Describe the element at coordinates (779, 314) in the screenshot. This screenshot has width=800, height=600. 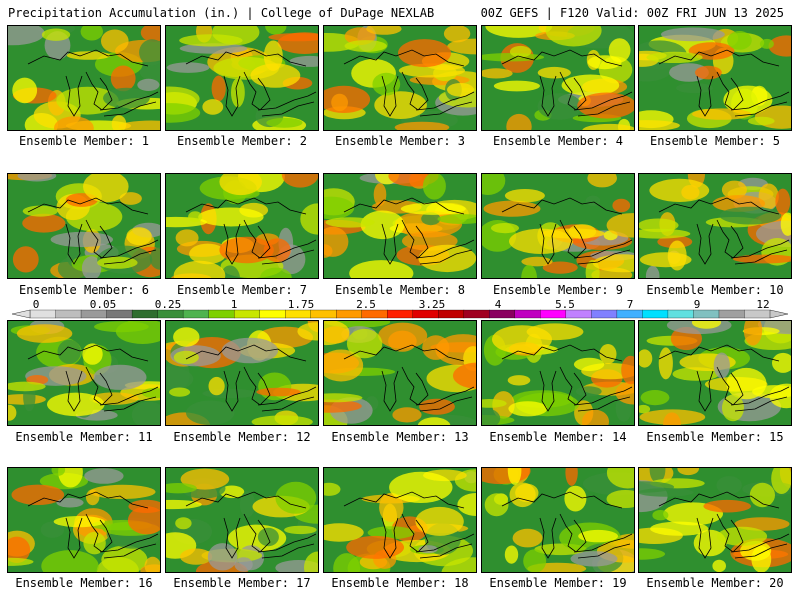
I see `colorbar-max-arrow` at that location.